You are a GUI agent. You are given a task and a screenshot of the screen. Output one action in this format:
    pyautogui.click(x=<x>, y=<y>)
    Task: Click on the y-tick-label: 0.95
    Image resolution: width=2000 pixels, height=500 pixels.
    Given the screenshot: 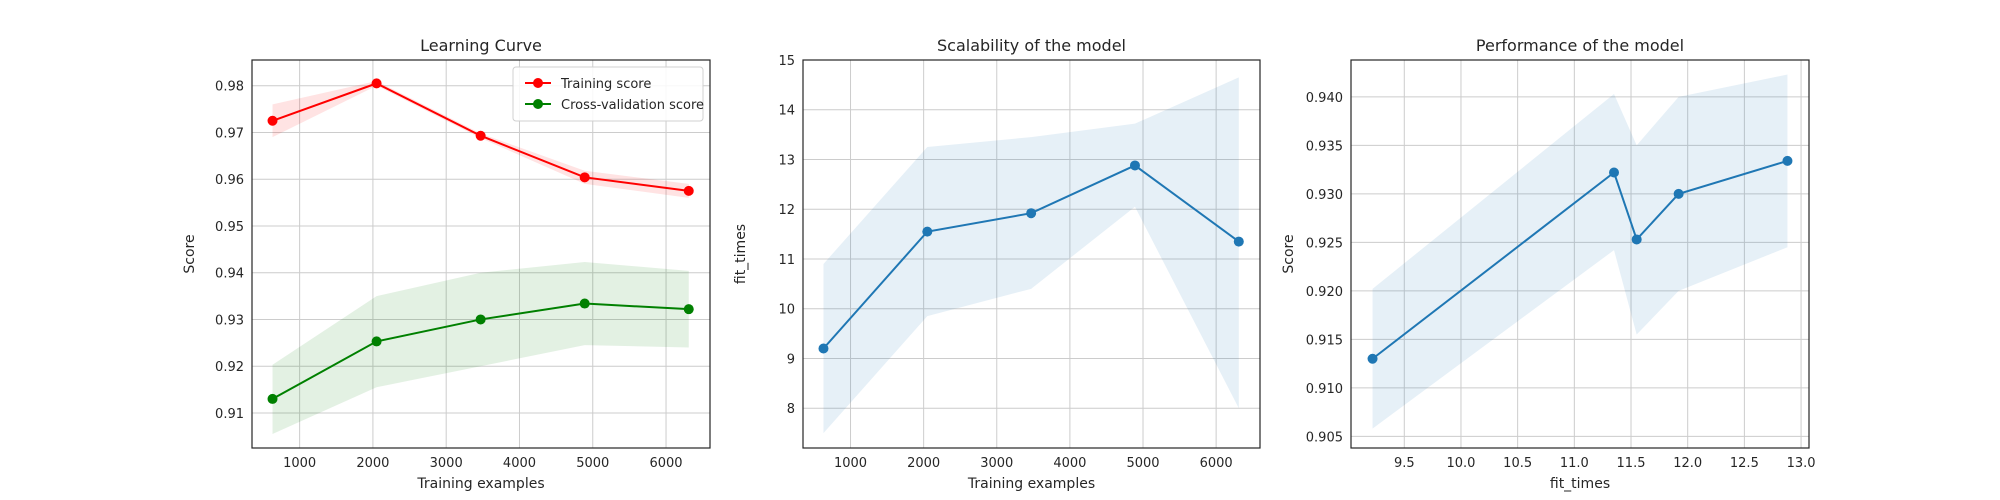 What is the action you would take?
    pyautogui.click(x=229, y=227)
    